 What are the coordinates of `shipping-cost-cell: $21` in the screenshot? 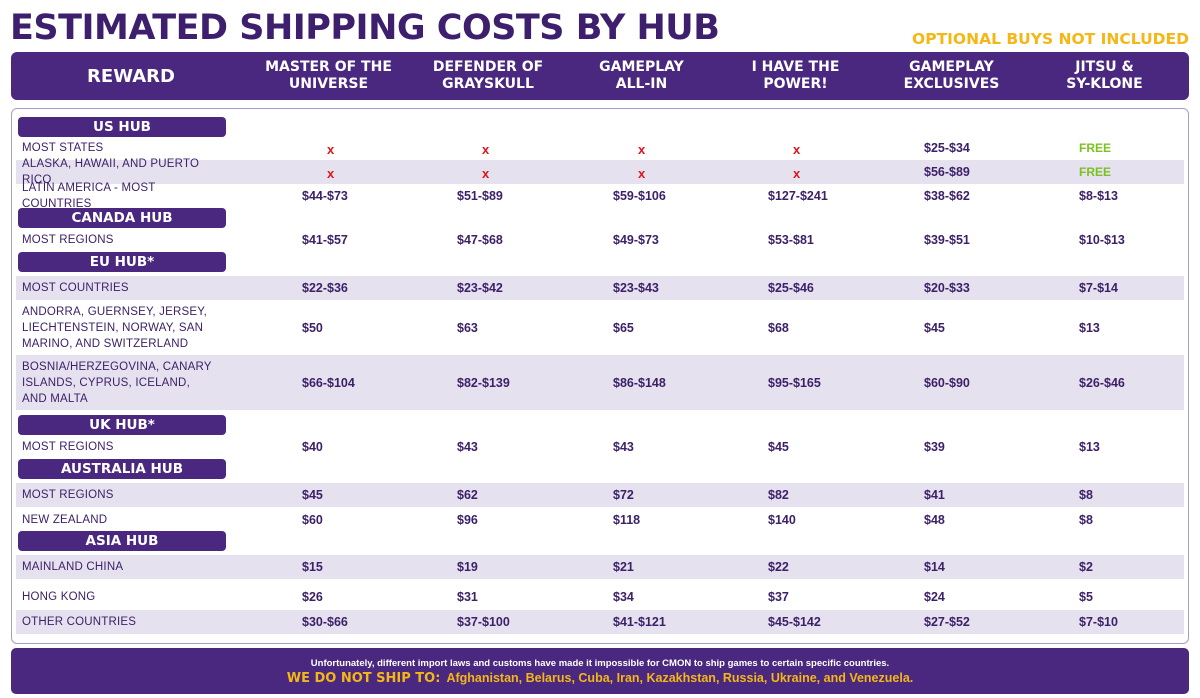 It's located at (623, 567).